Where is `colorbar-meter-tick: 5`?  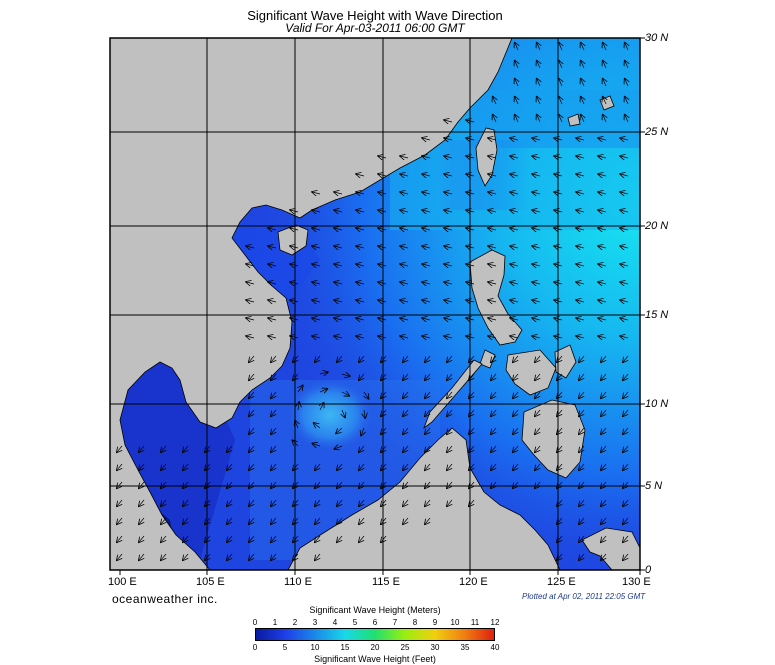
colorbar-meter-tick: 5 is located at coordinates (355, 622).